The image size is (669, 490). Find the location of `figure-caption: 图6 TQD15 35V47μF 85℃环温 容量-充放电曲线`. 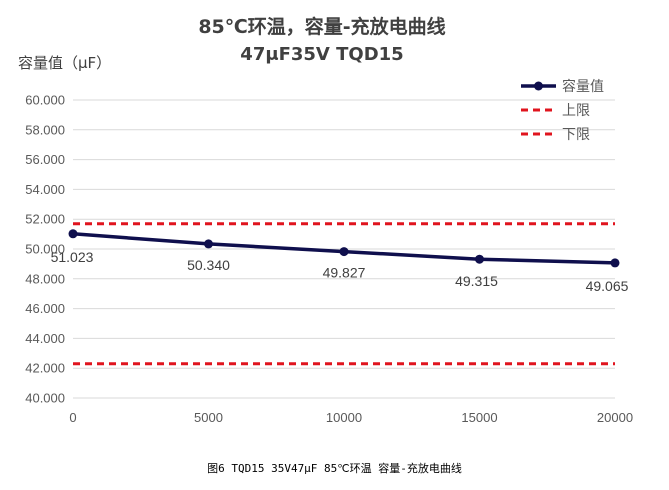

figure-caption: 图6 TQD15 35V47μF 85℃环温 容量-充放电曲线 is located at coordinates (334, 468).